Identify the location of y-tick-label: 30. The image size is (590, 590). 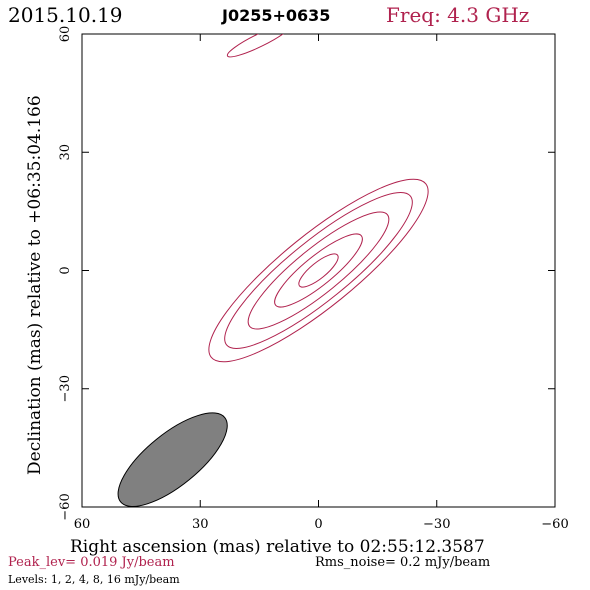
(65, 152).